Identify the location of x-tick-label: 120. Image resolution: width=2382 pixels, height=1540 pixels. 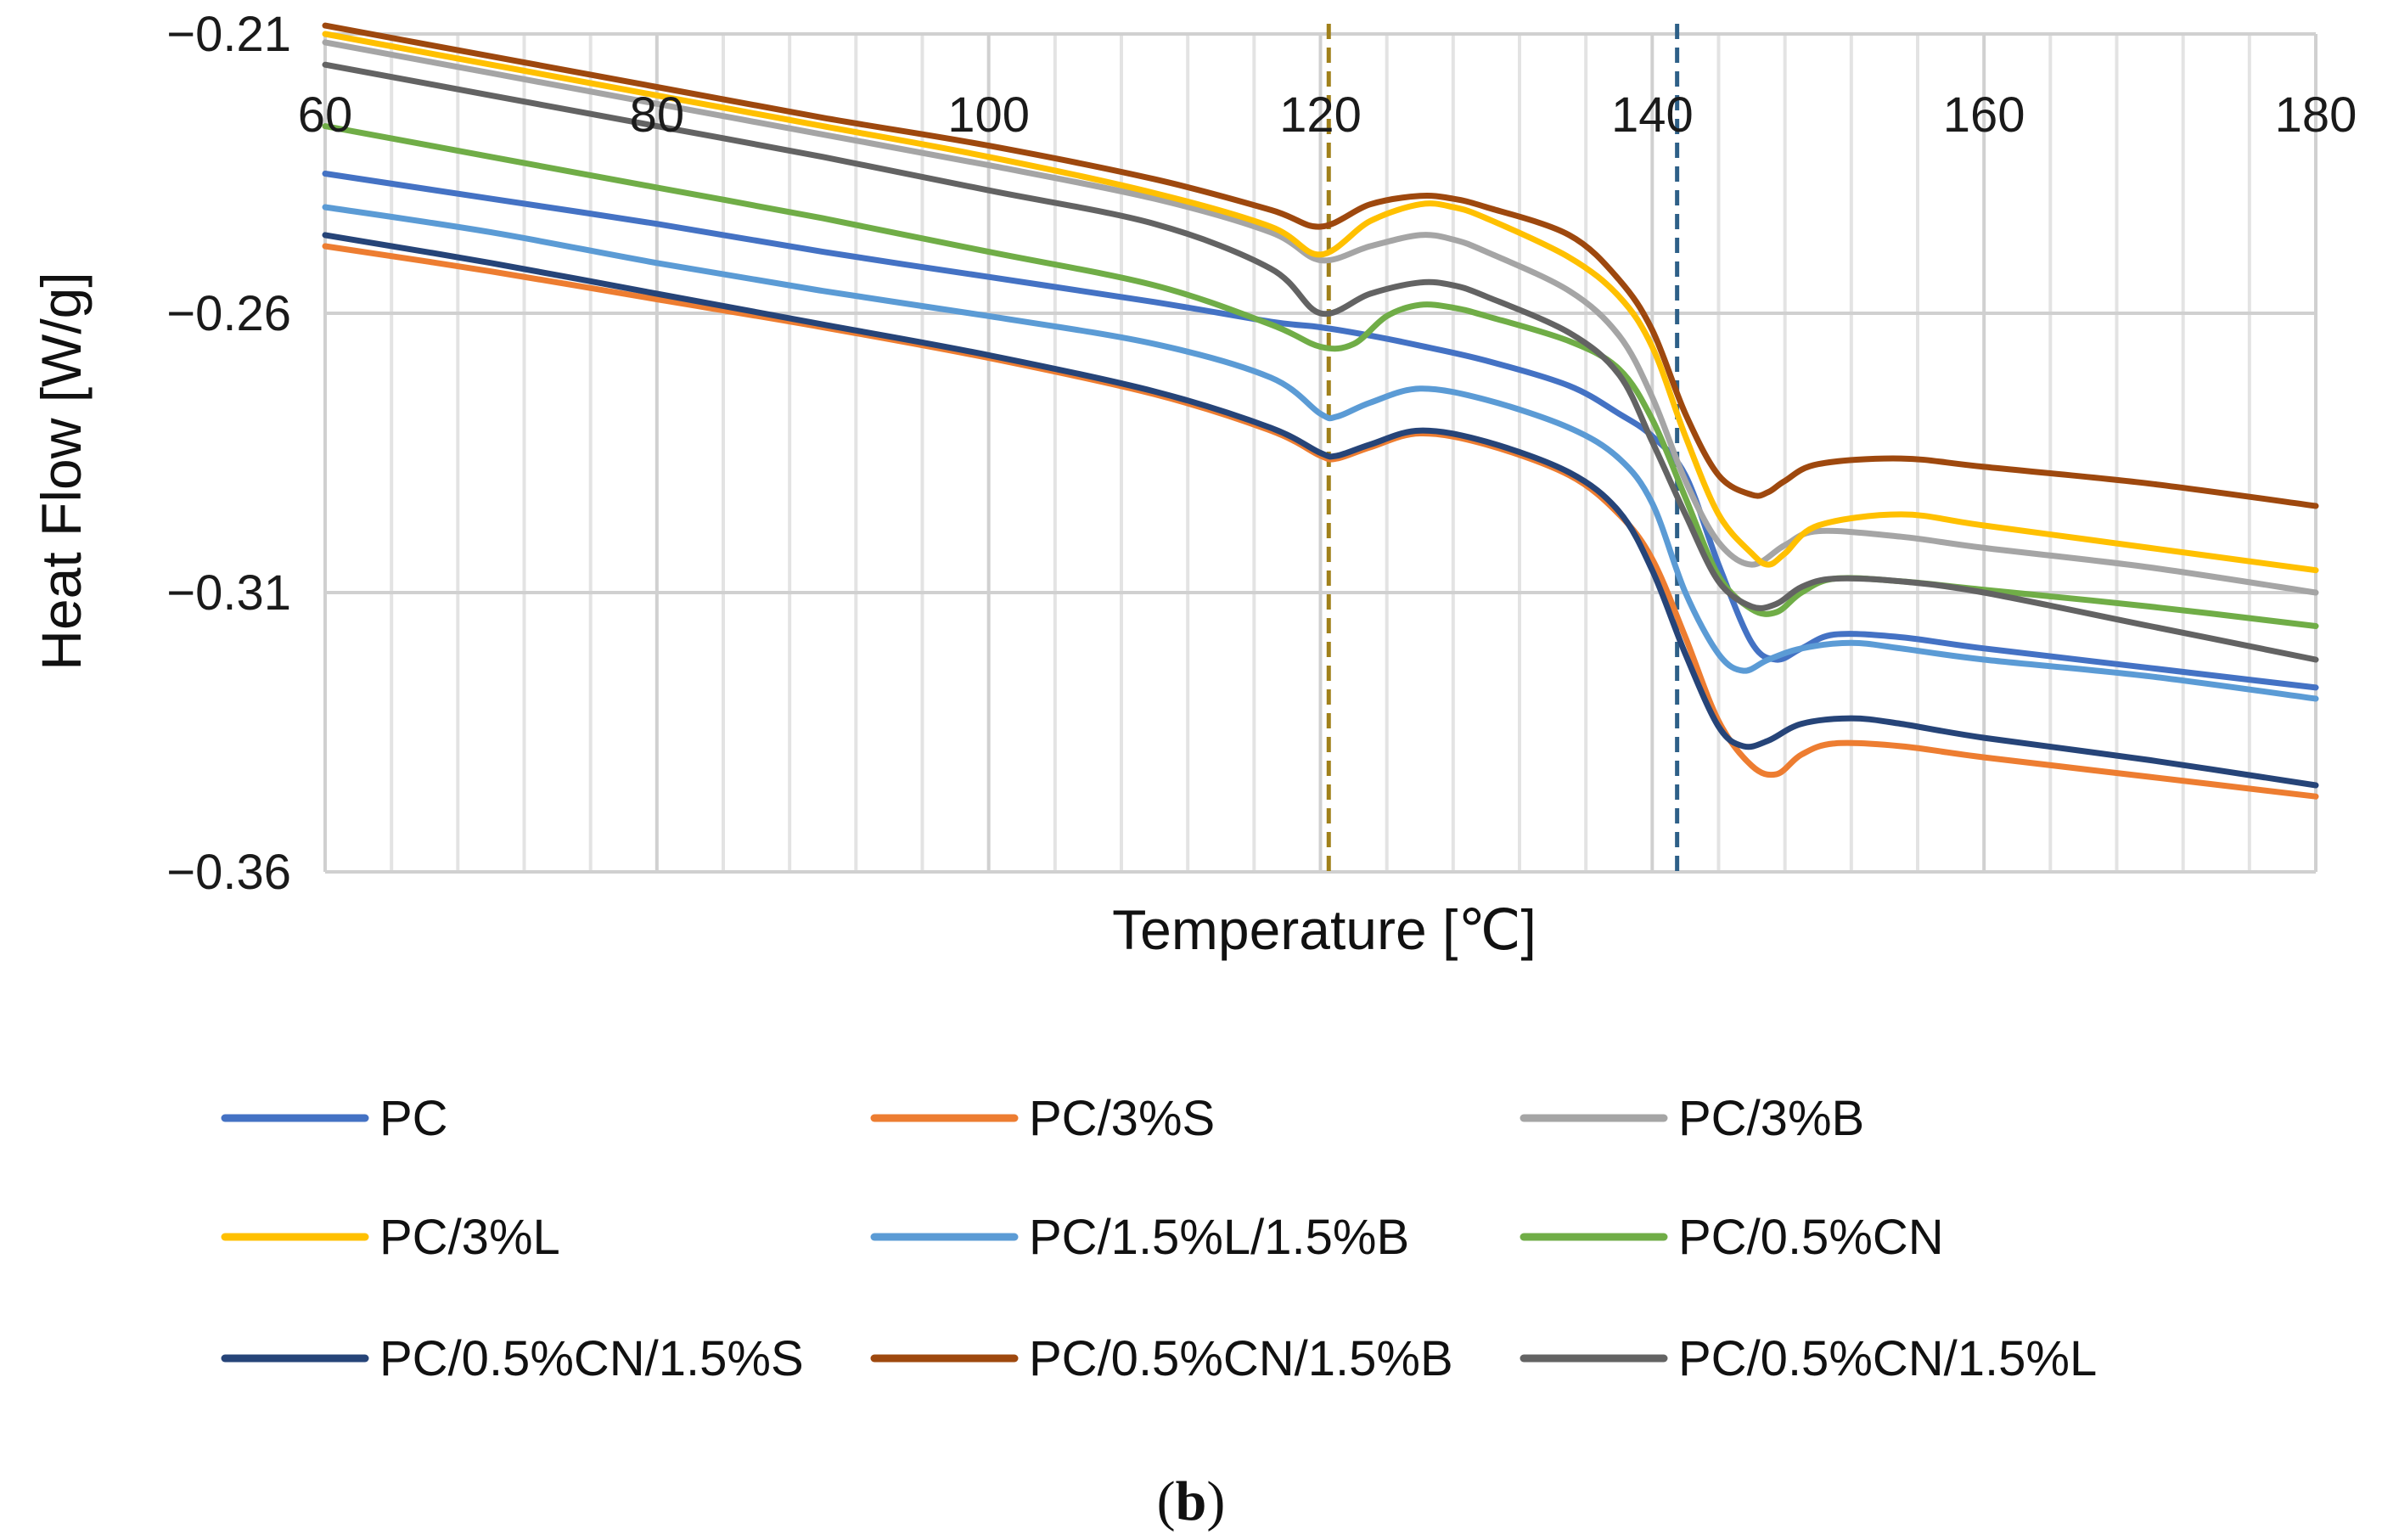
(1321, 115).